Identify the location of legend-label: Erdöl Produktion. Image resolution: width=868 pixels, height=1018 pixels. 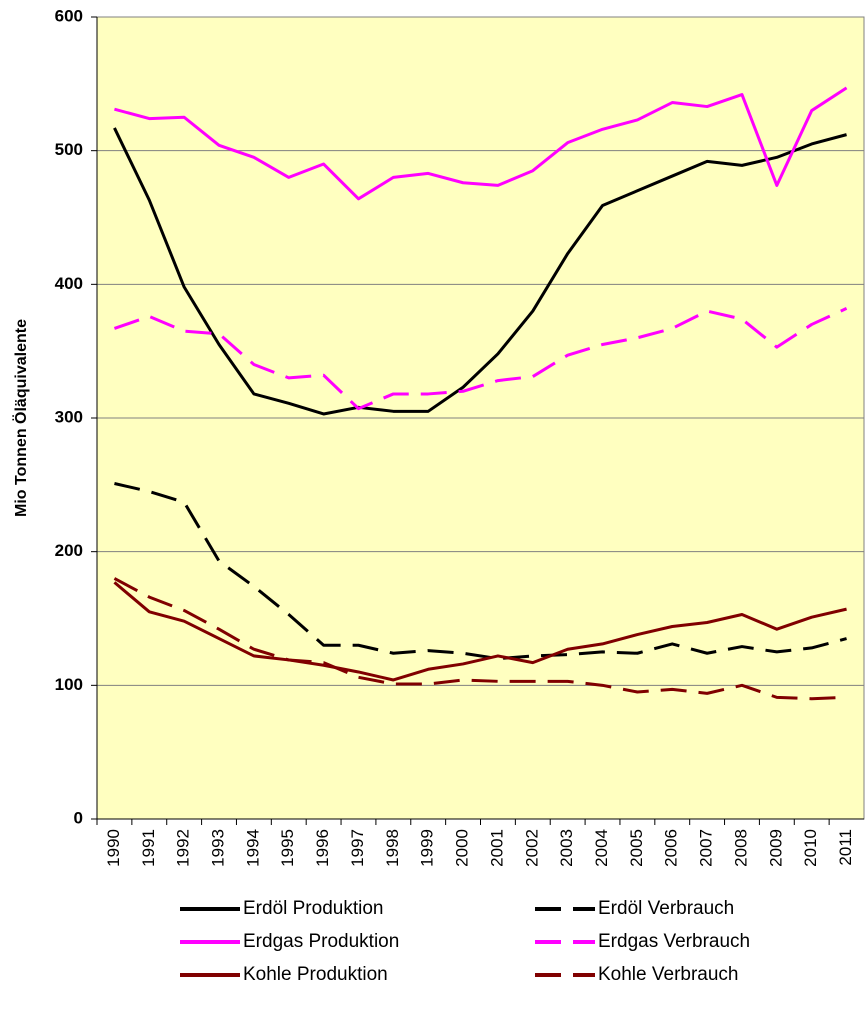
(313, 908).